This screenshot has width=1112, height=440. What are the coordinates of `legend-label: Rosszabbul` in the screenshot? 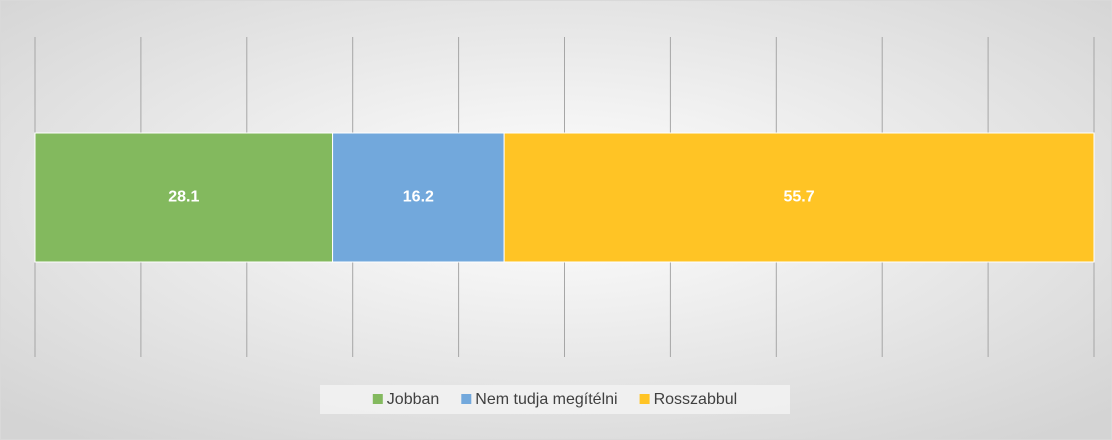 It's located at (696, 399).